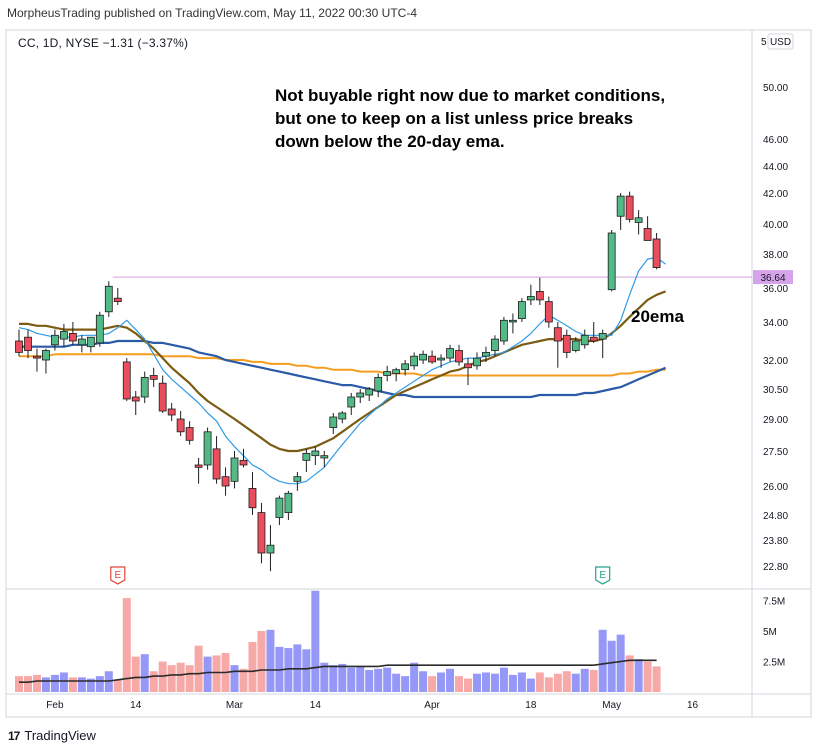 The width and height of the screenshot is (817, 753). Describe the element at coordinates (432, 705) in the screenshot. I see `time-tick-label: Apr` at that location.